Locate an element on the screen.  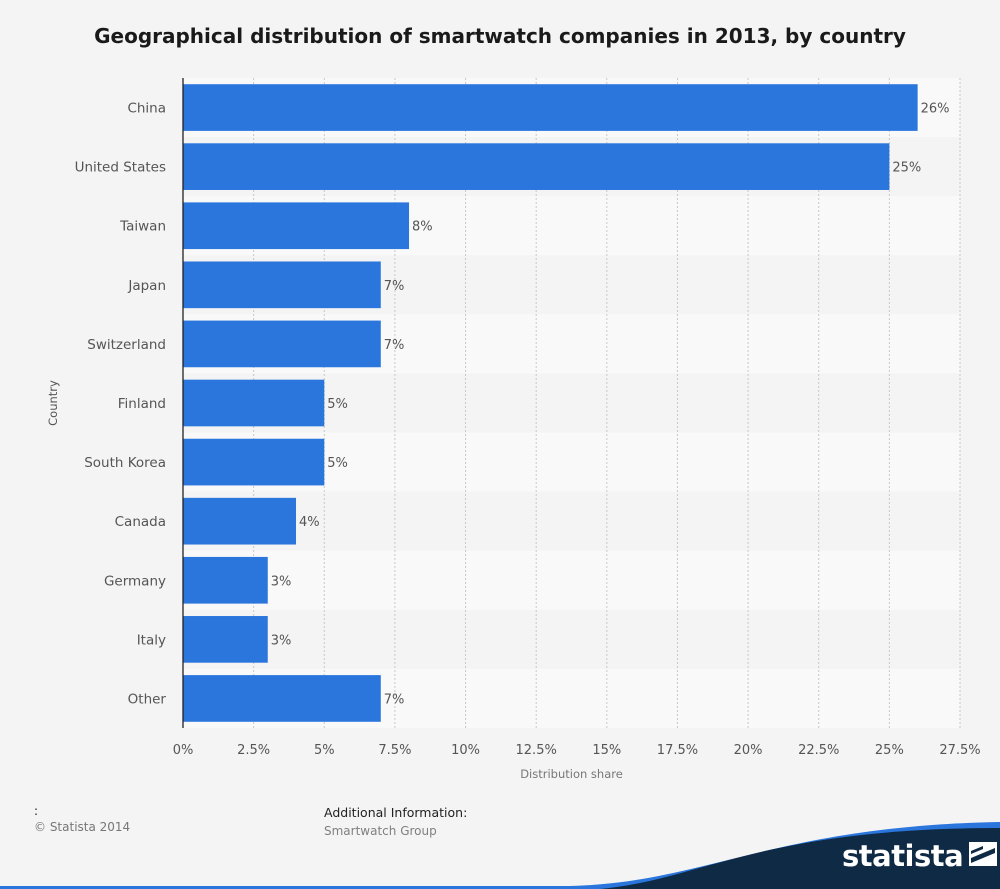
x-tick-label: 15% is located at coordinates (606, 750).